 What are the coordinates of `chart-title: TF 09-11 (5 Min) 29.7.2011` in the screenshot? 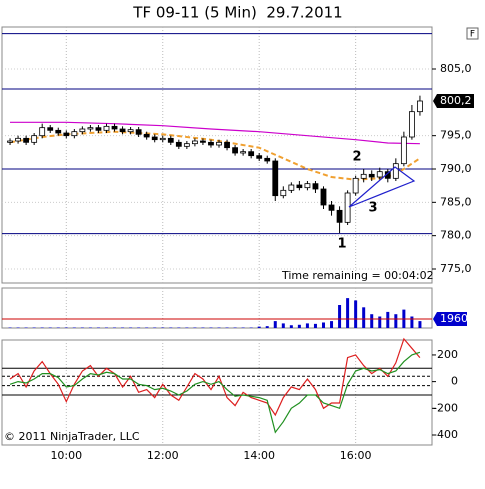 It's located at (237, 13).